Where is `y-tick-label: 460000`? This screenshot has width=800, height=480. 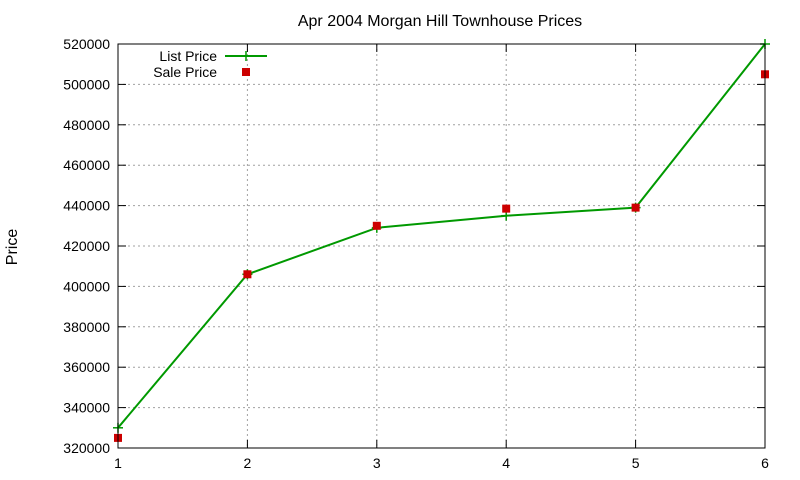
y-tick-label: 460000 is located at coordinates (86, 165).